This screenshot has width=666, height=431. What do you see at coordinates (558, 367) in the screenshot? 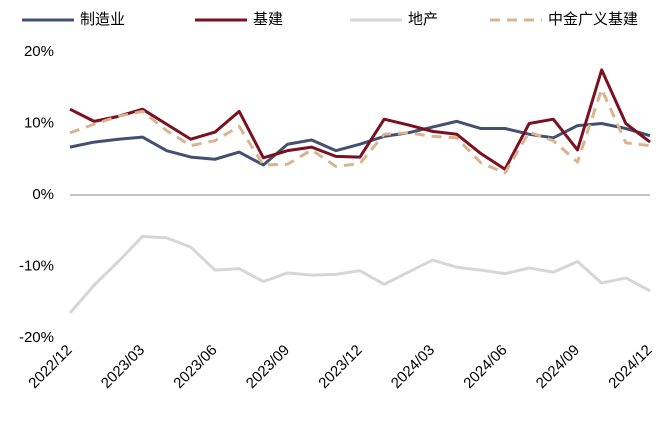
I see `x-tick-label: 2024/09` at bounding box center [558, 367].